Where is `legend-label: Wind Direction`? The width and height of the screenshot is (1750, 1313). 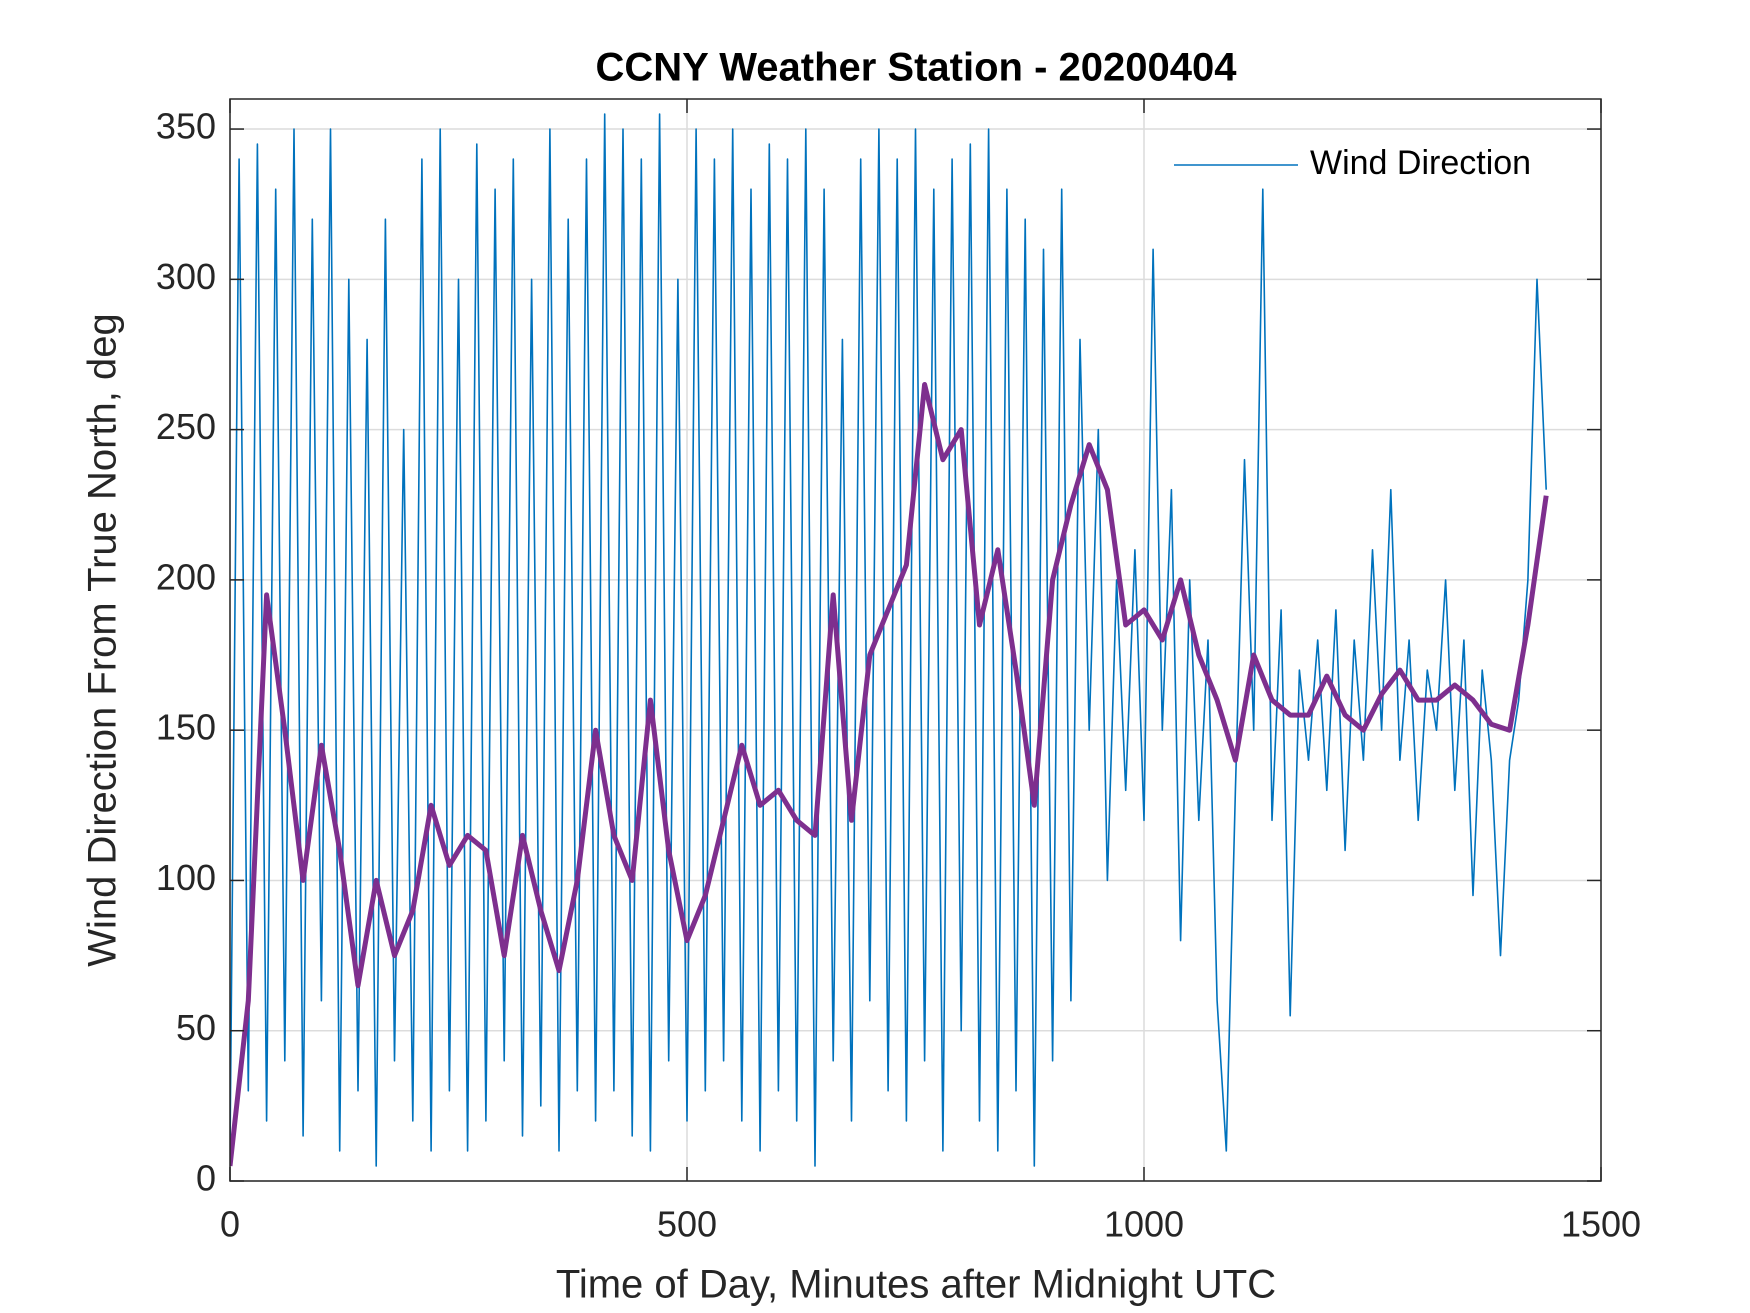
legend-label: Wind Direction is located at coordinates (1420, 163).